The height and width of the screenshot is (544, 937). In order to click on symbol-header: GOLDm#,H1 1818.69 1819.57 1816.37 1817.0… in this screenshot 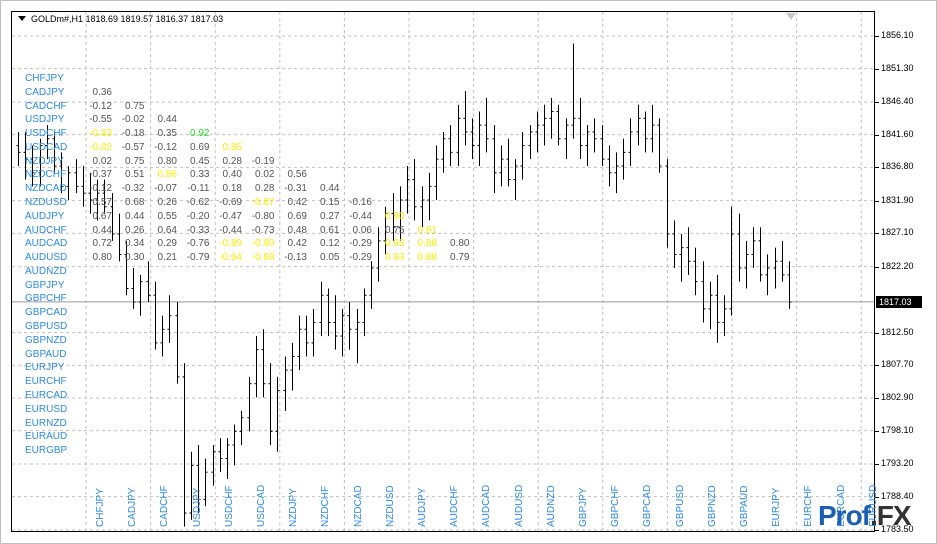, I will do `click(120, 19)`.